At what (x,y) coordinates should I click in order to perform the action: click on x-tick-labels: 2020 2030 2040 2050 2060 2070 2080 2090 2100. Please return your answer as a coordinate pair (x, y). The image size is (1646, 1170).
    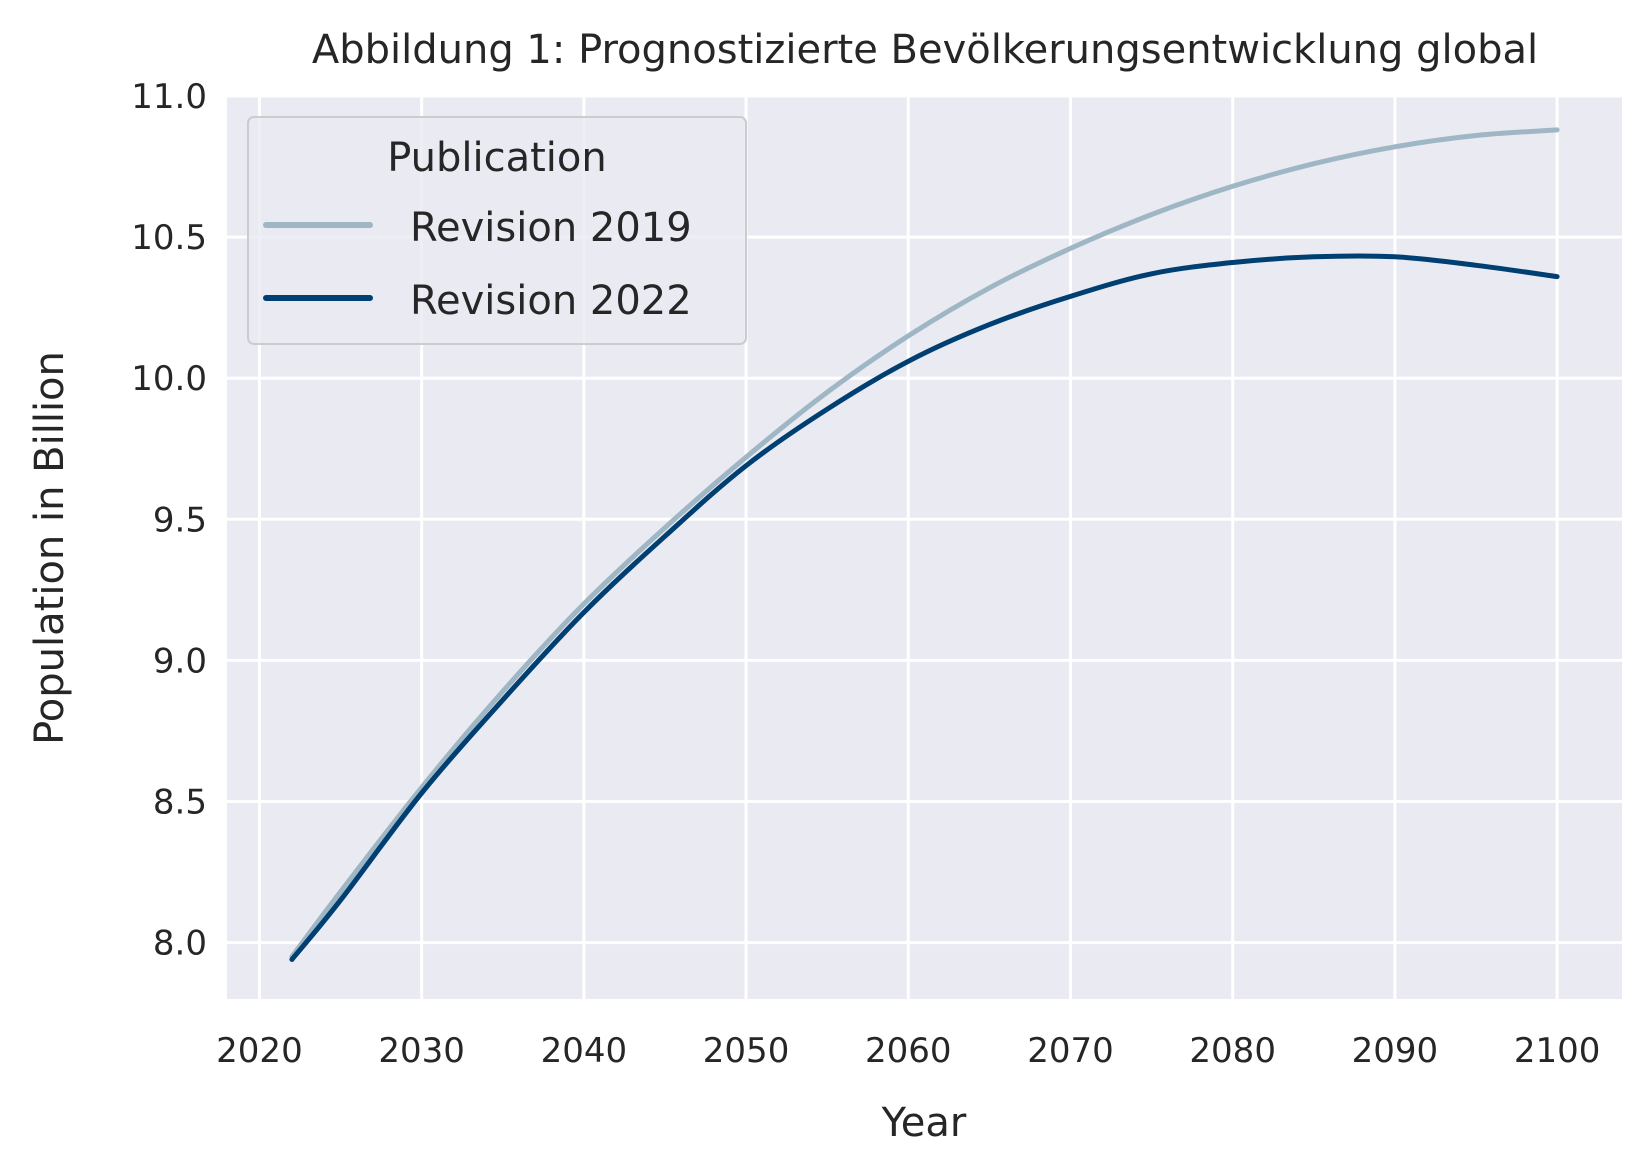
    Looking at the image, I should click on (908, 1051).